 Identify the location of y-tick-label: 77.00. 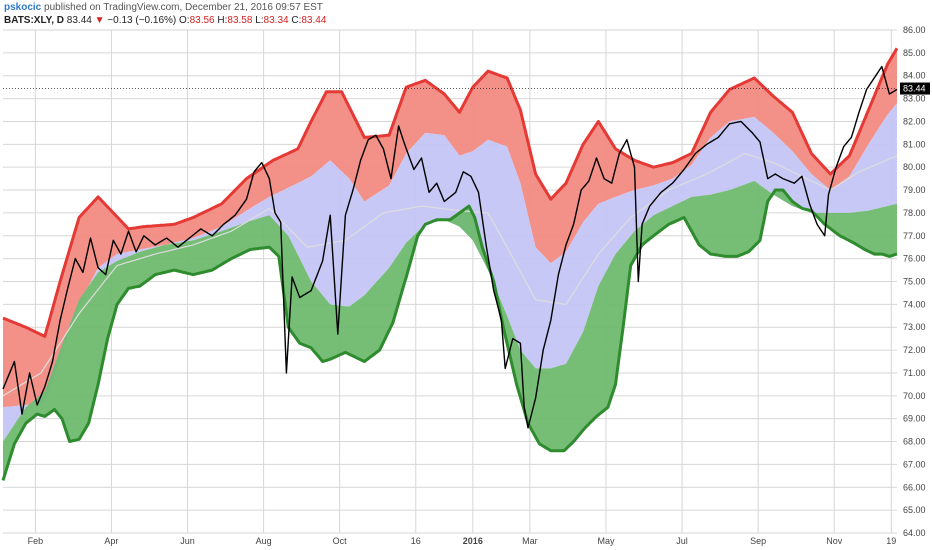
(914, 236).